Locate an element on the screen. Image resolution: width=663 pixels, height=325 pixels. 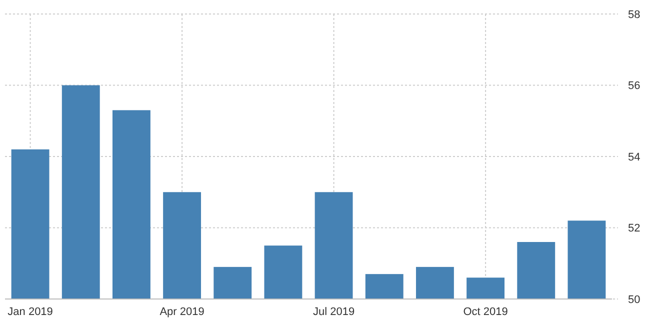
y-tick-label: 56 is located at coordinates (634, 86).